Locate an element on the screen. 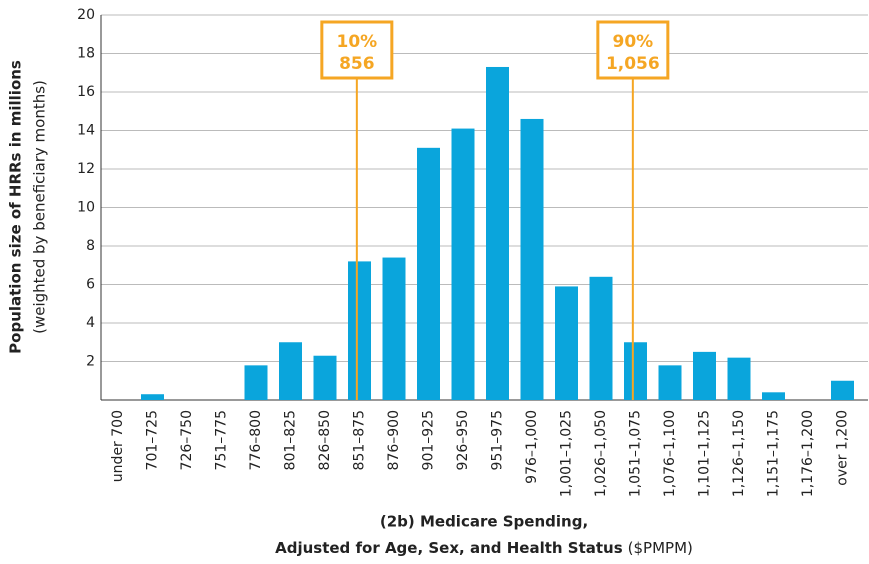  annotation-percent: 90% is located at coordinates (632, 42).